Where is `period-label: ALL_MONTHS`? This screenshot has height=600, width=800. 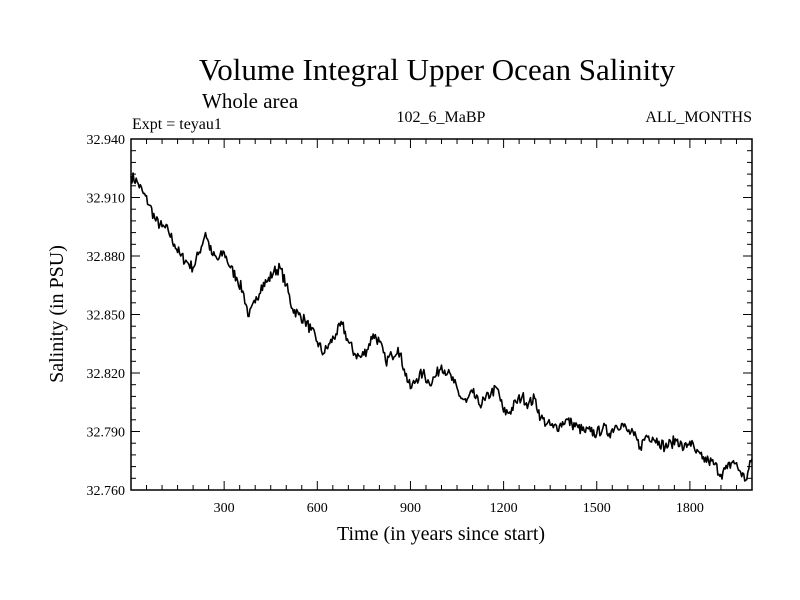
period-label: ALL_MONTHS is located at coordinates (698, 117).